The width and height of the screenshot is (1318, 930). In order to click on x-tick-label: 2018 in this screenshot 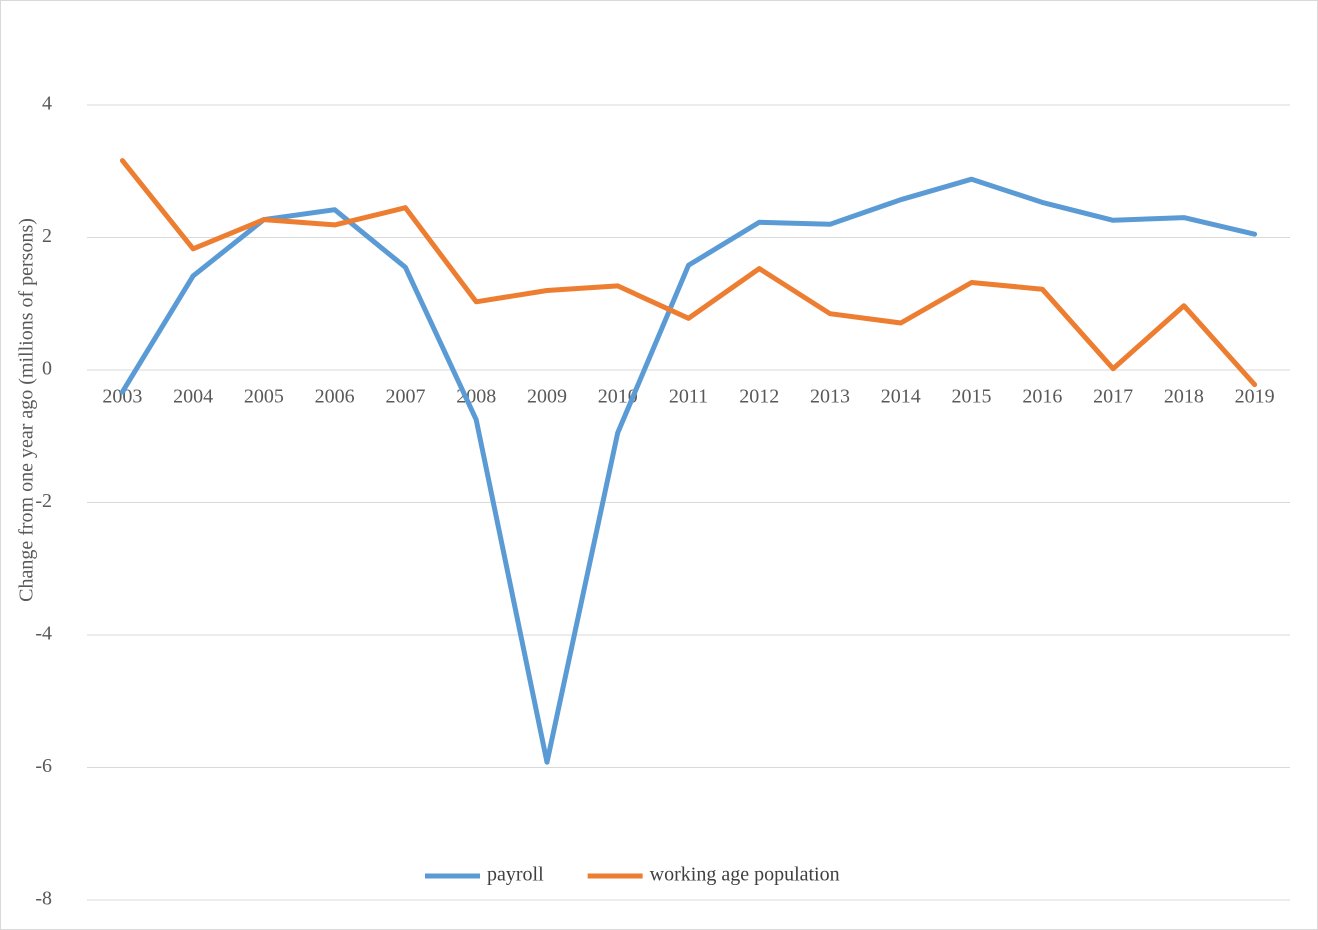, I will do `click(1184, 397)`.